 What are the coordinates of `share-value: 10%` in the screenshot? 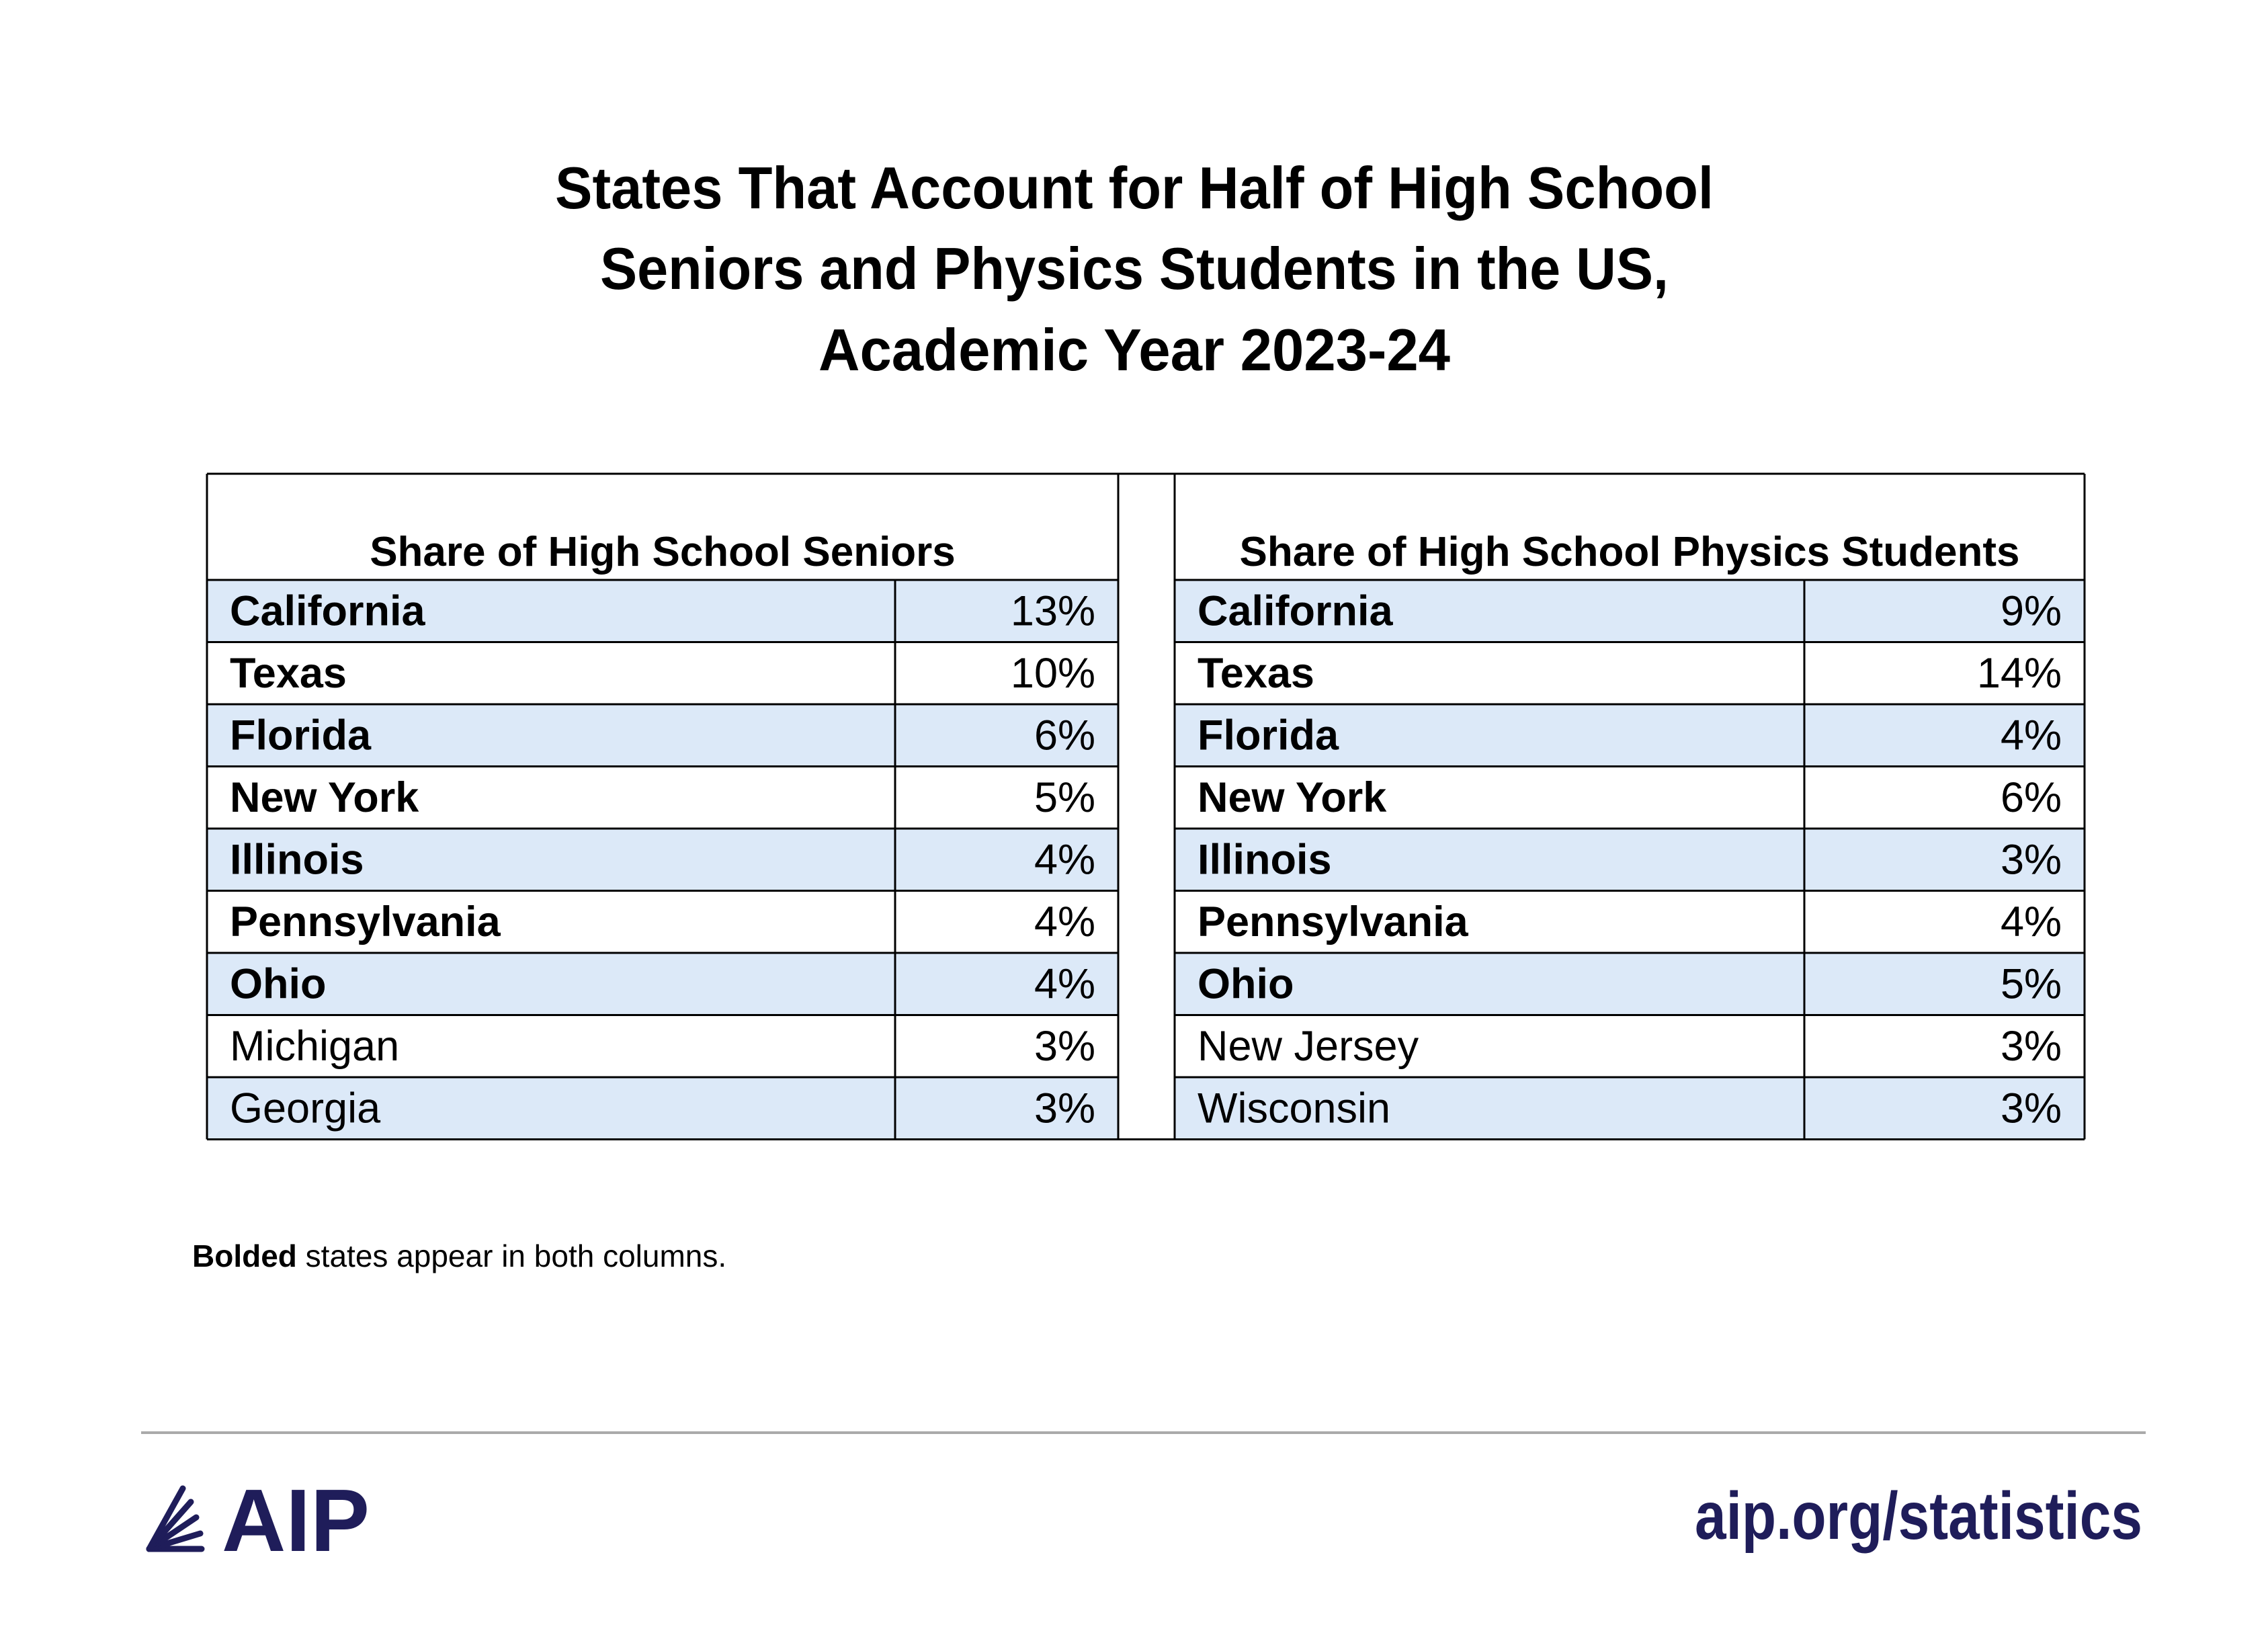 It's located at (1053, 673).